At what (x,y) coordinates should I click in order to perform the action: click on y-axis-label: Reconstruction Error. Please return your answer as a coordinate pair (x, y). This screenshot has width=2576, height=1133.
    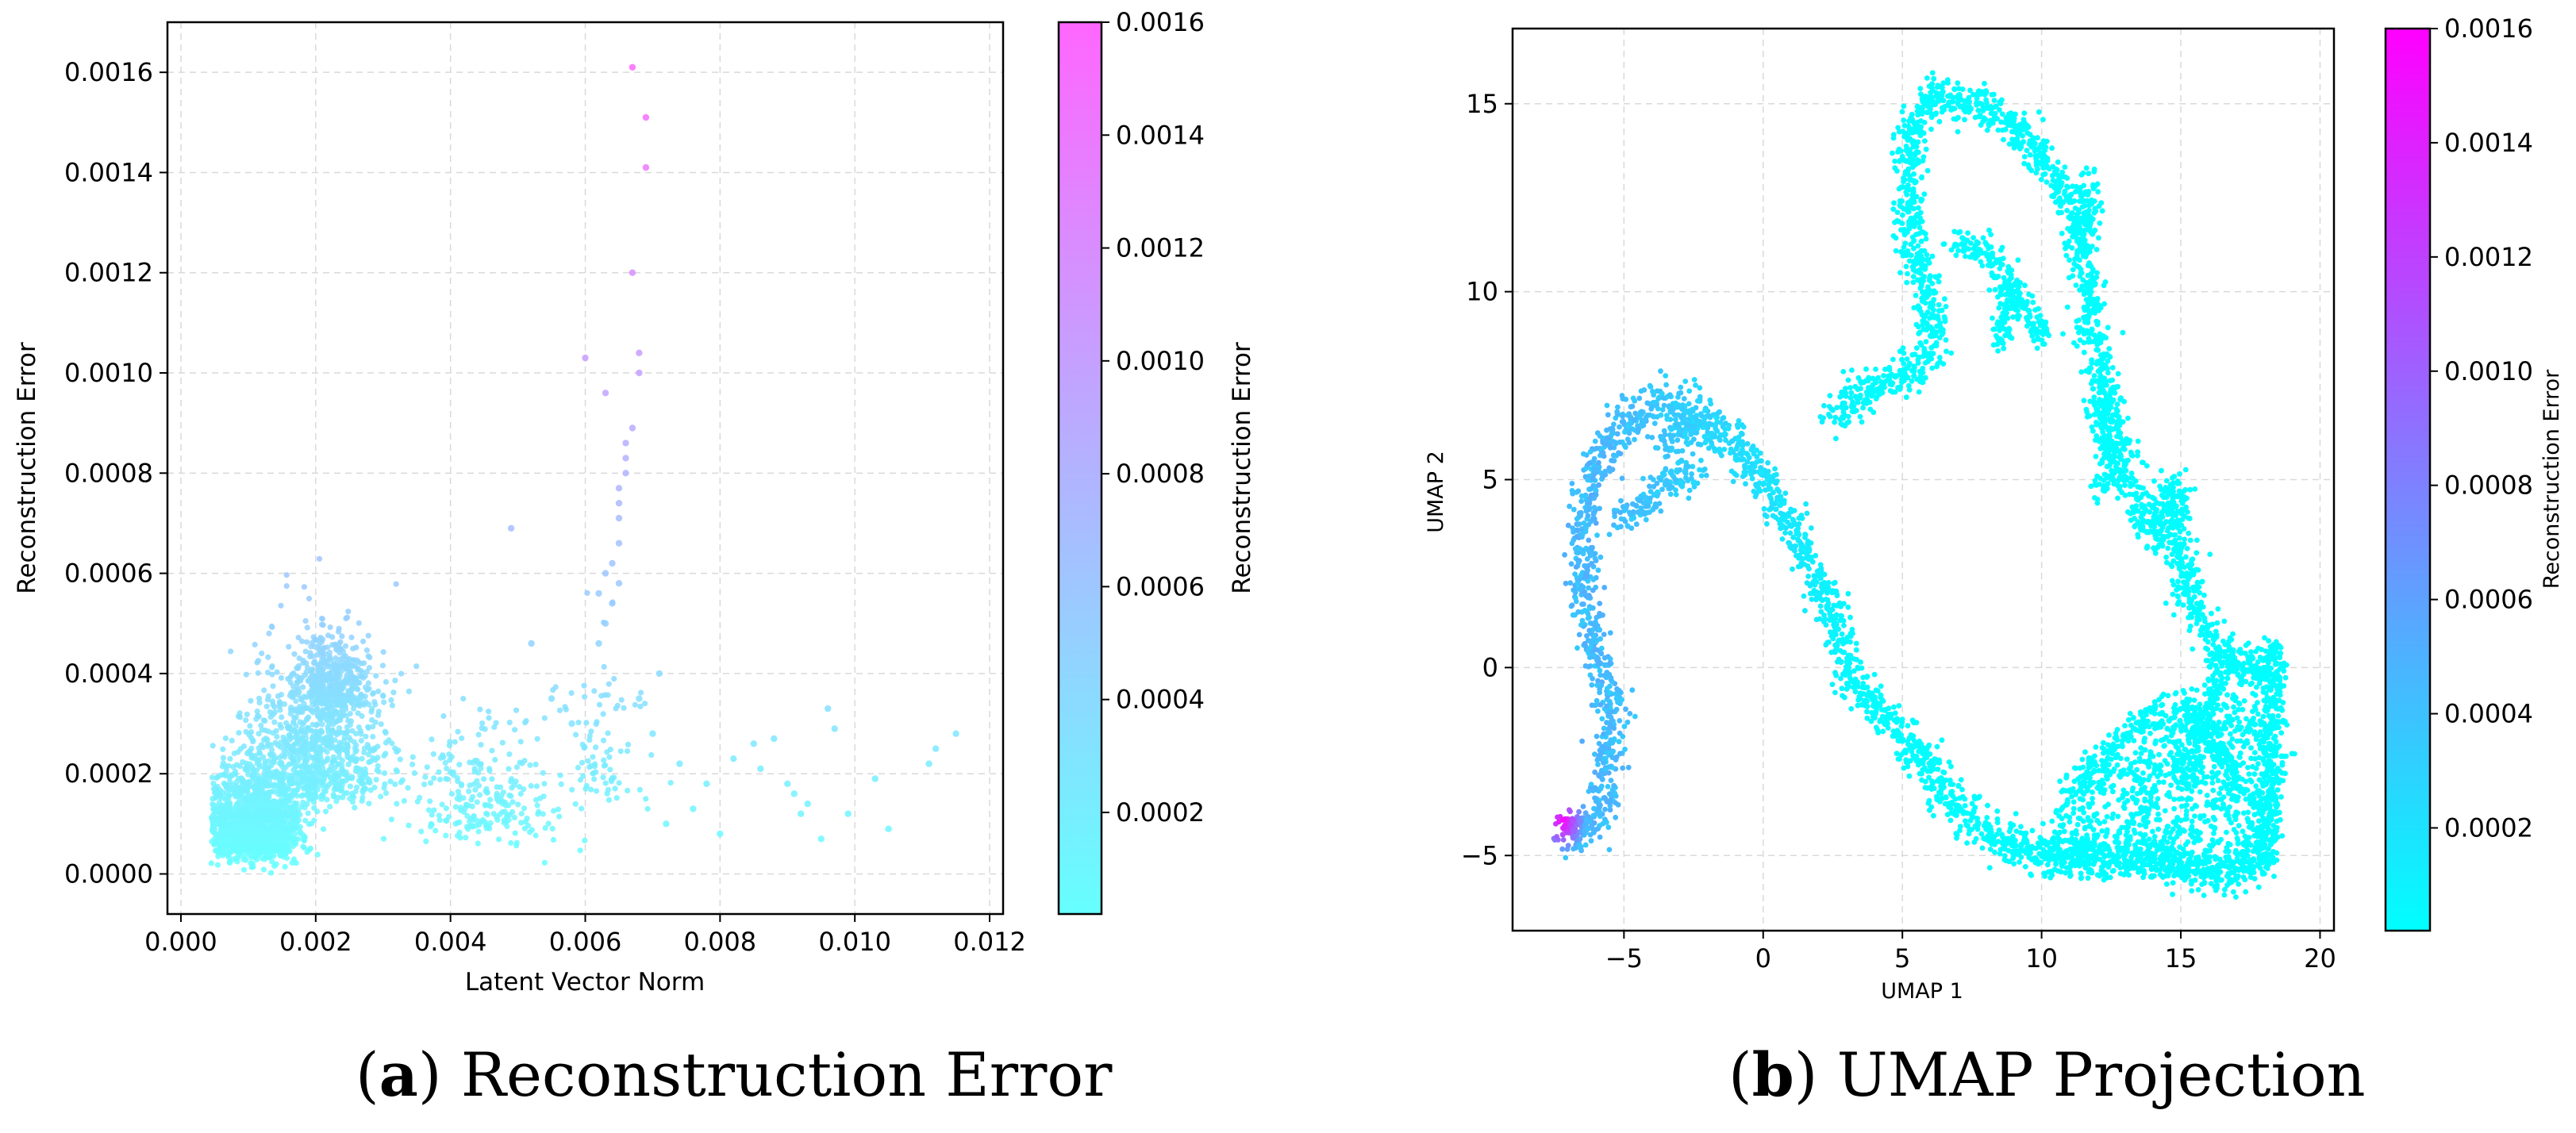
    Looking at the image, I should click on (27, 468).